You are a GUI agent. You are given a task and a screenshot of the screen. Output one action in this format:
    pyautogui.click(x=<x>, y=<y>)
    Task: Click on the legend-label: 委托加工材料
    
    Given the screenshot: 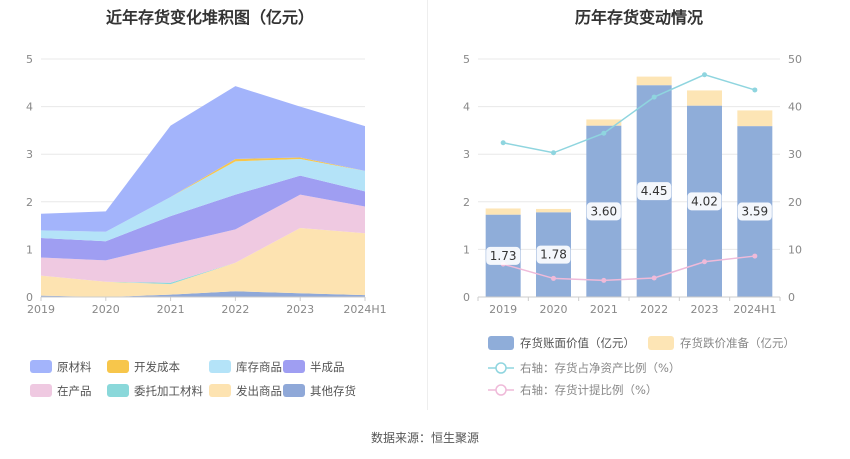 What is the action you would take?
    pyautogui.click(x=168, y=391)
    